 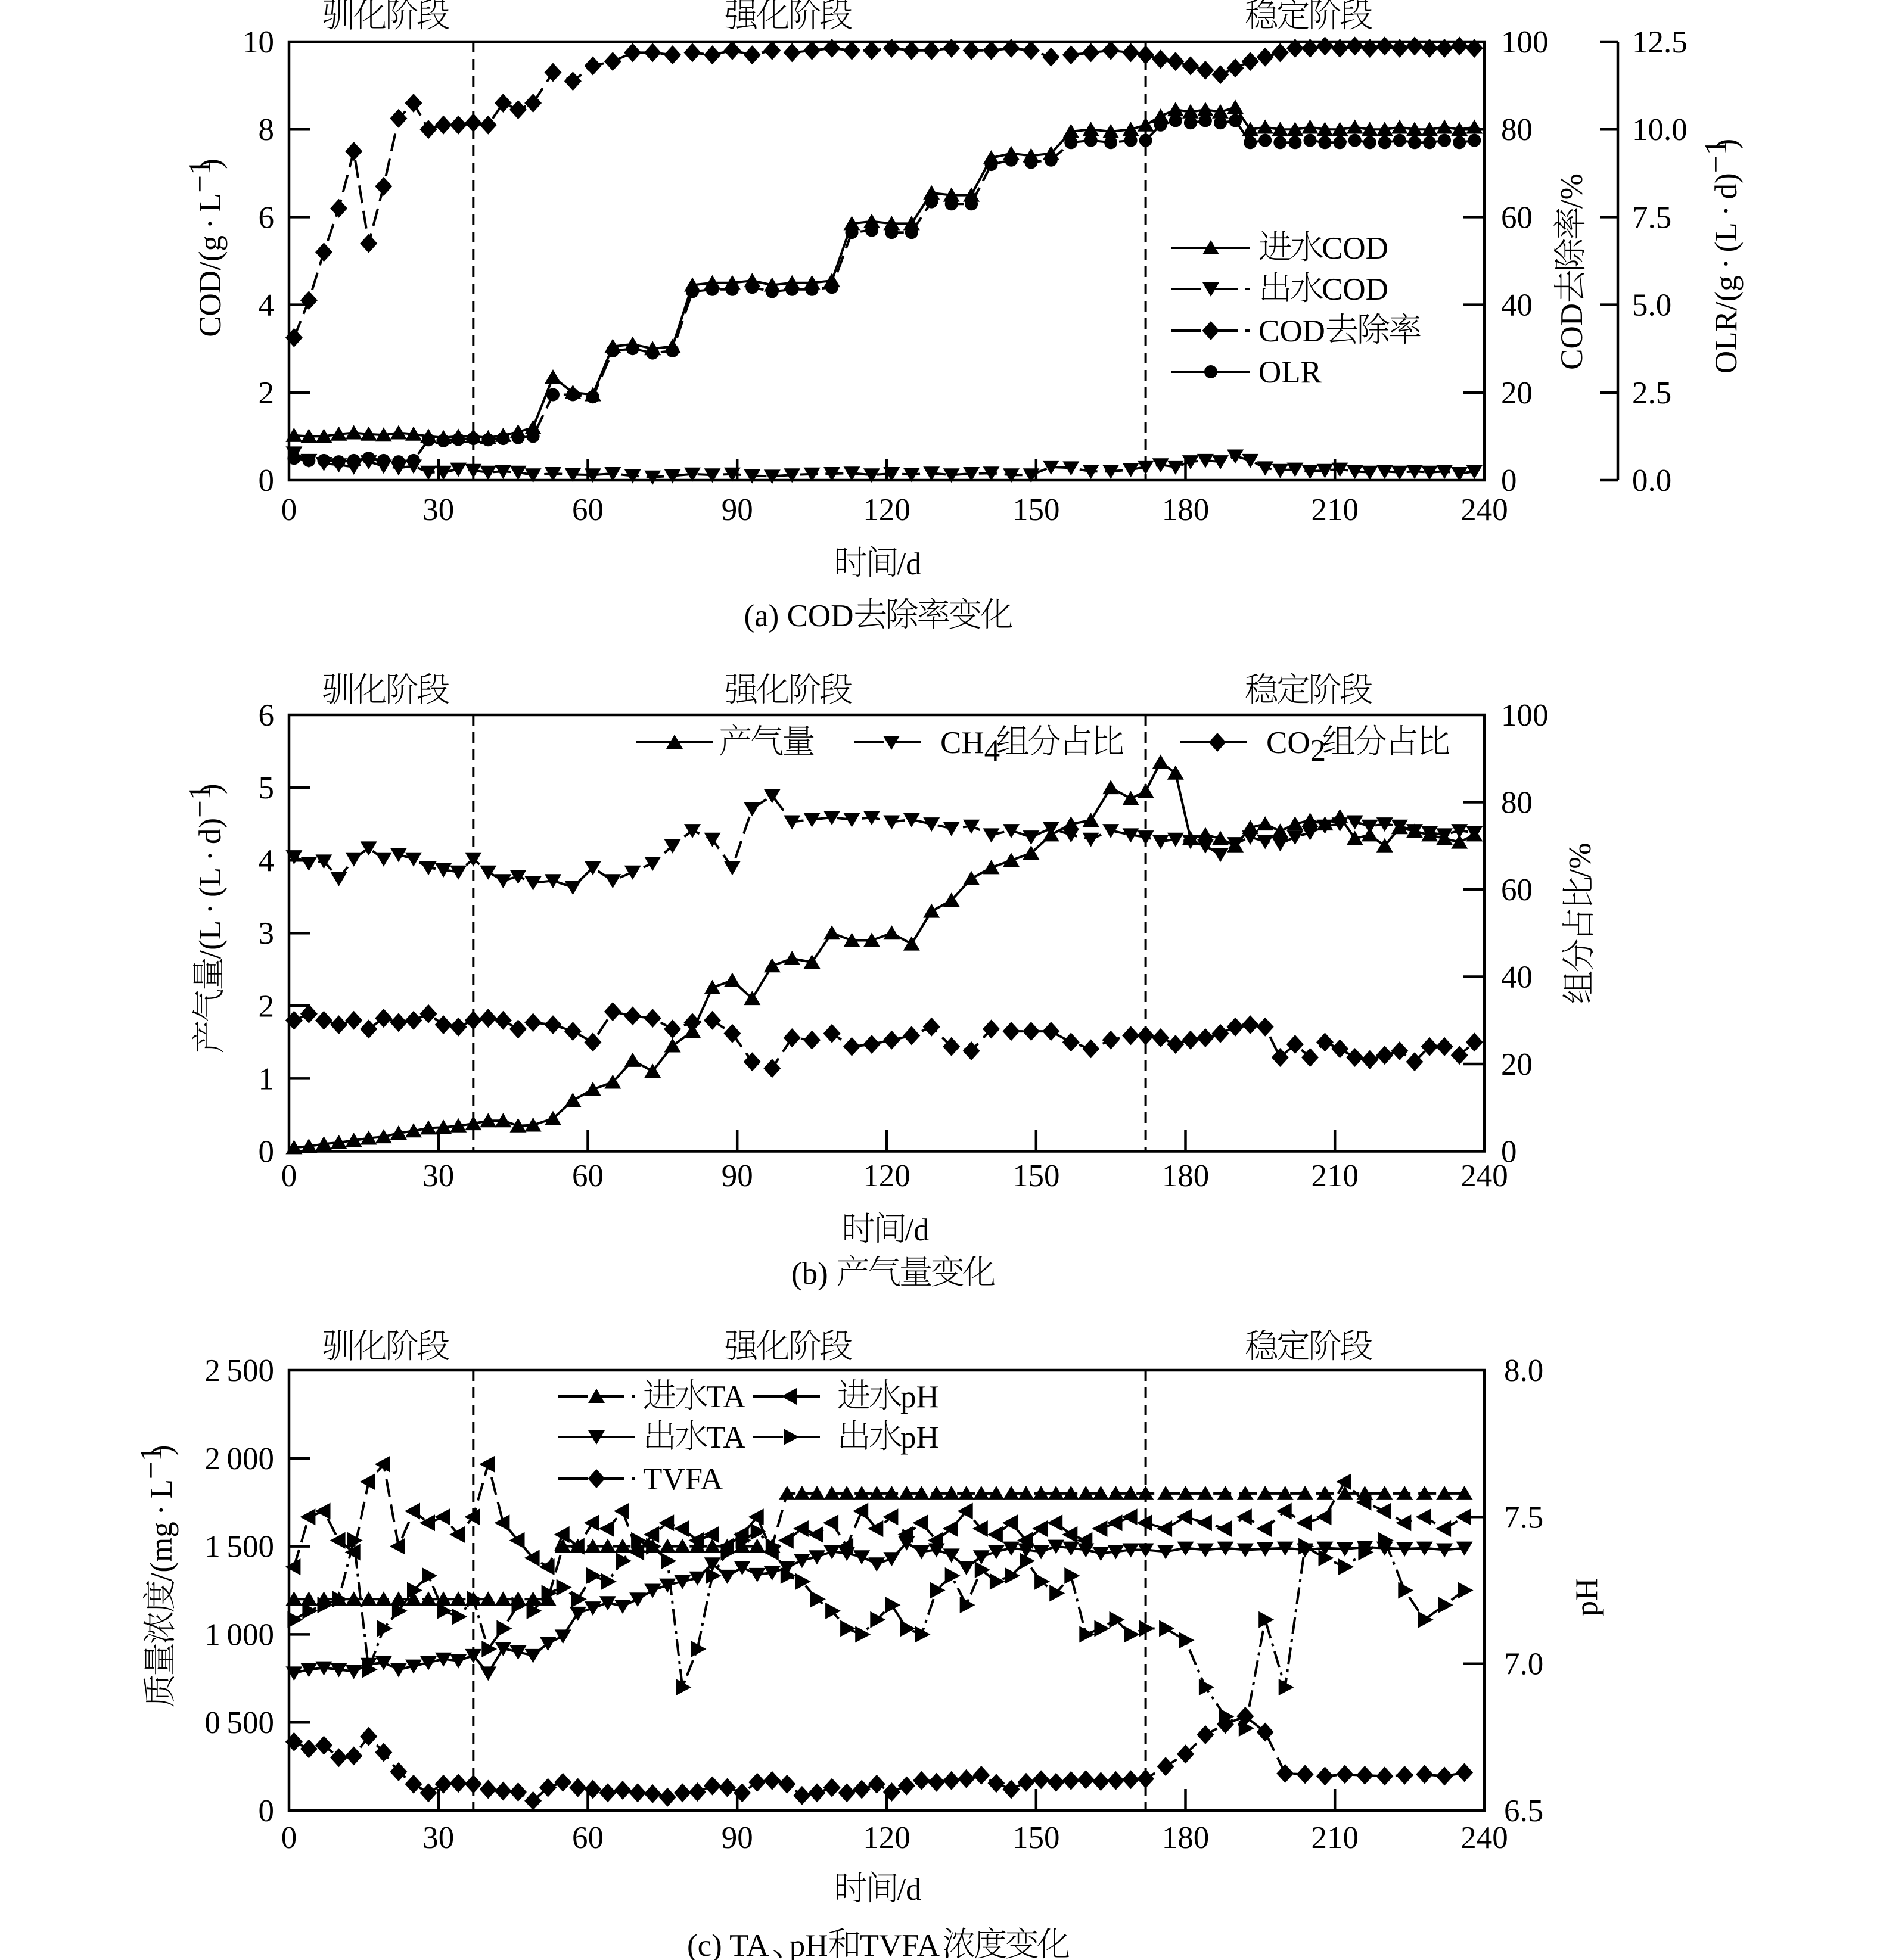 I want to click on svg-text: 5.0, so click(x=1651, y=305).